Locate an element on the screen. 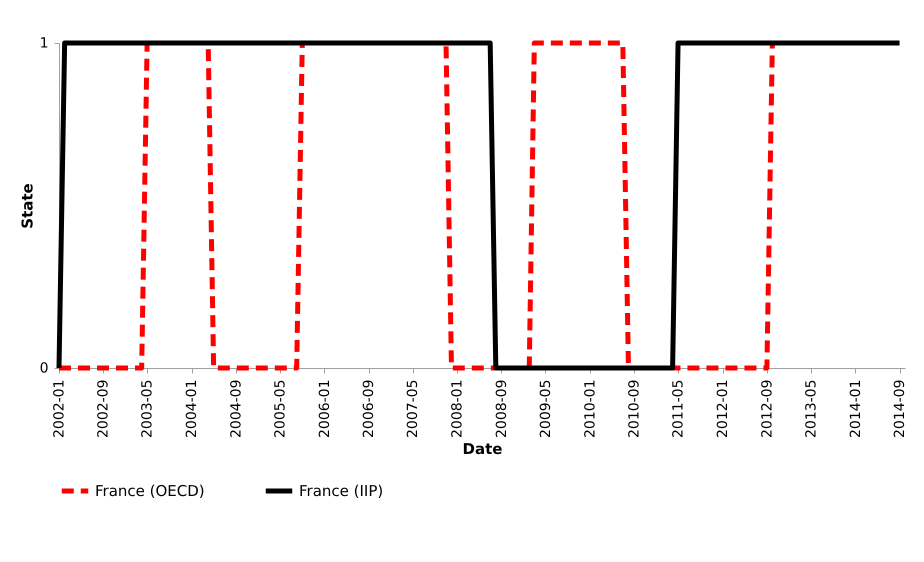 The image size is (924, 562). x-tick-label: 2004-09 is located at coordinates (236, 409).